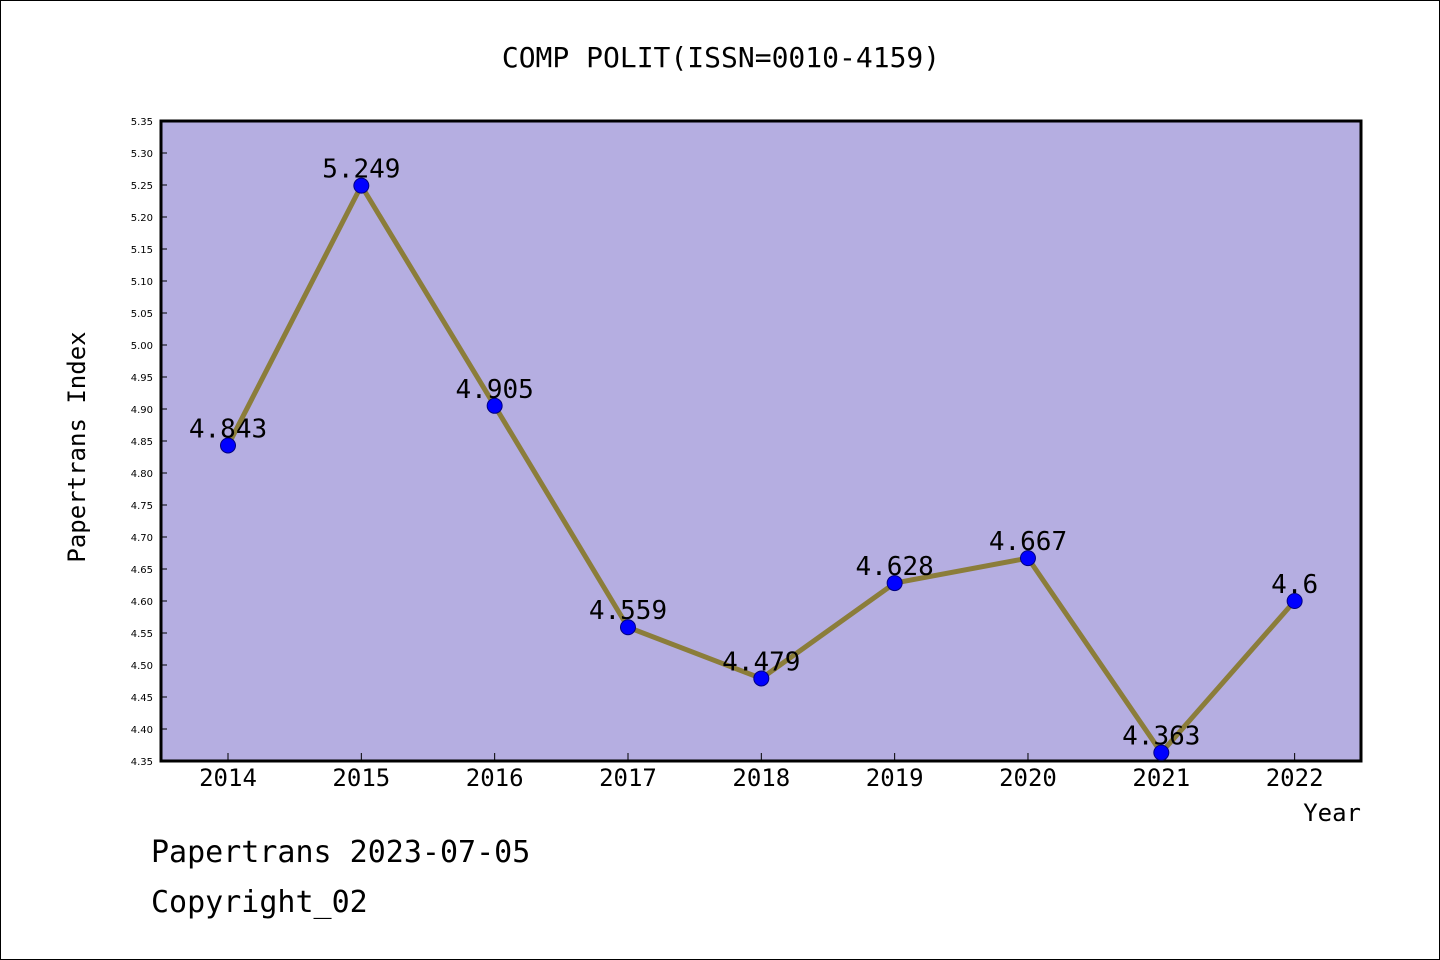  Describe the element at coordinates (142, 538) in the screenshot. I see `y-tick-label: 4.70` at that location.